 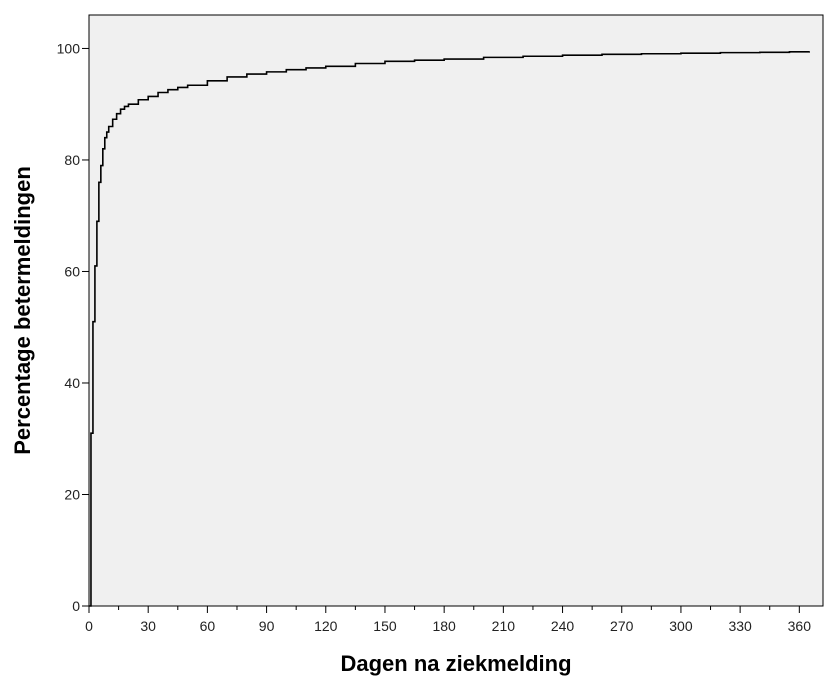 What do you see at coordinates (89, 626) in the screenshot?
I see `x-tick-label: 0` at bounding box center [89, 626].